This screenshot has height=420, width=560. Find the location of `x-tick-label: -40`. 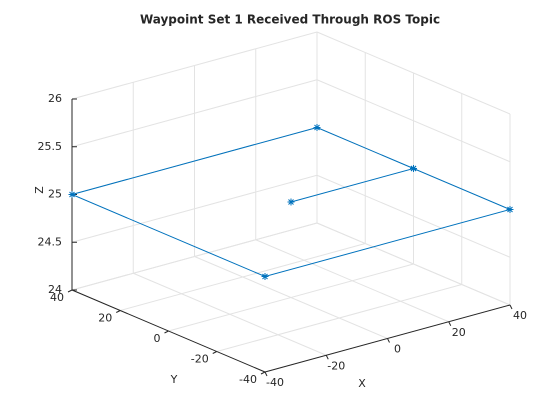

x-tick-label: -40 is located at coordinates (275, 382).